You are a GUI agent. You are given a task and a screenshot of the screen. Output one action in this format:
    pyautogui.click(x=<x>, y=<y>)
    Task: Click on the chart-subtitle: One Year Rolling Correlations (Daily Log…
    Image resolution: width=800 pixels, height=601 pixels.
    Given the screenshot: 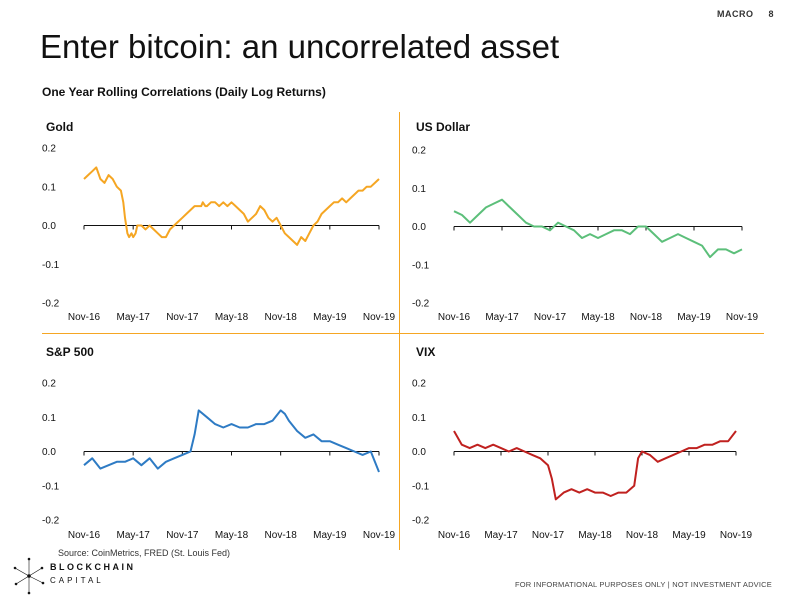 What is the action you would take?
    pyautogui.click(x=184, y=92)
    